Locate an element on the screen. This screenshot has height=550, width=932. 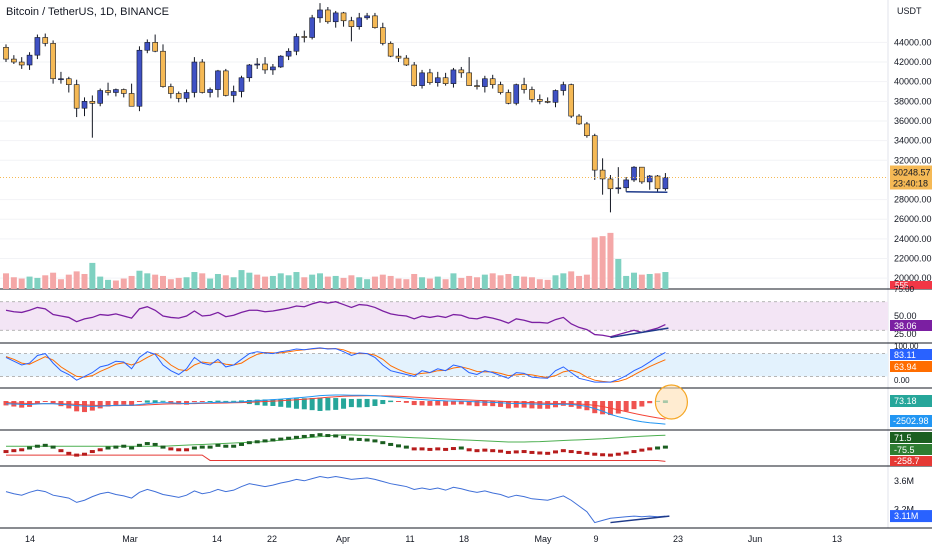
countdown-timer: 23:40:18 is located at coordinates (910, 183).